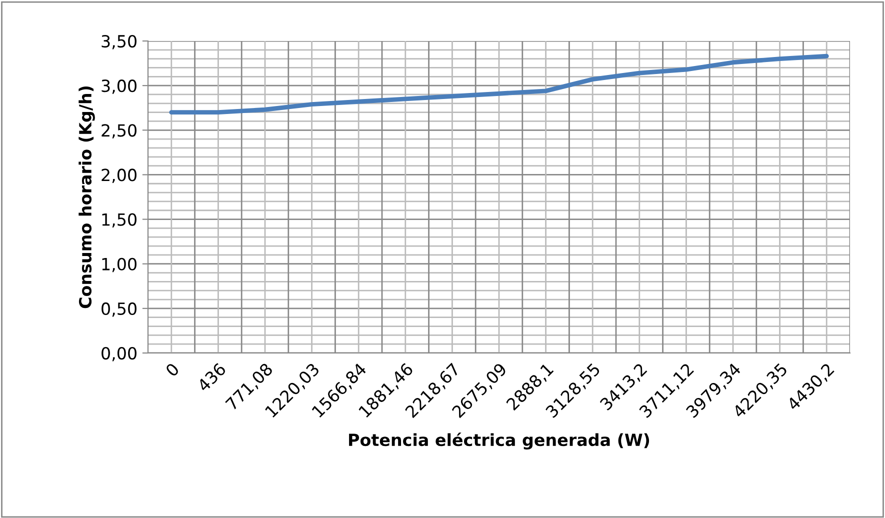  What do you see at coordinates (119, 265) in the screenshot?
I see `y-tick-label: 1,00` at bounding box center [119, 265].